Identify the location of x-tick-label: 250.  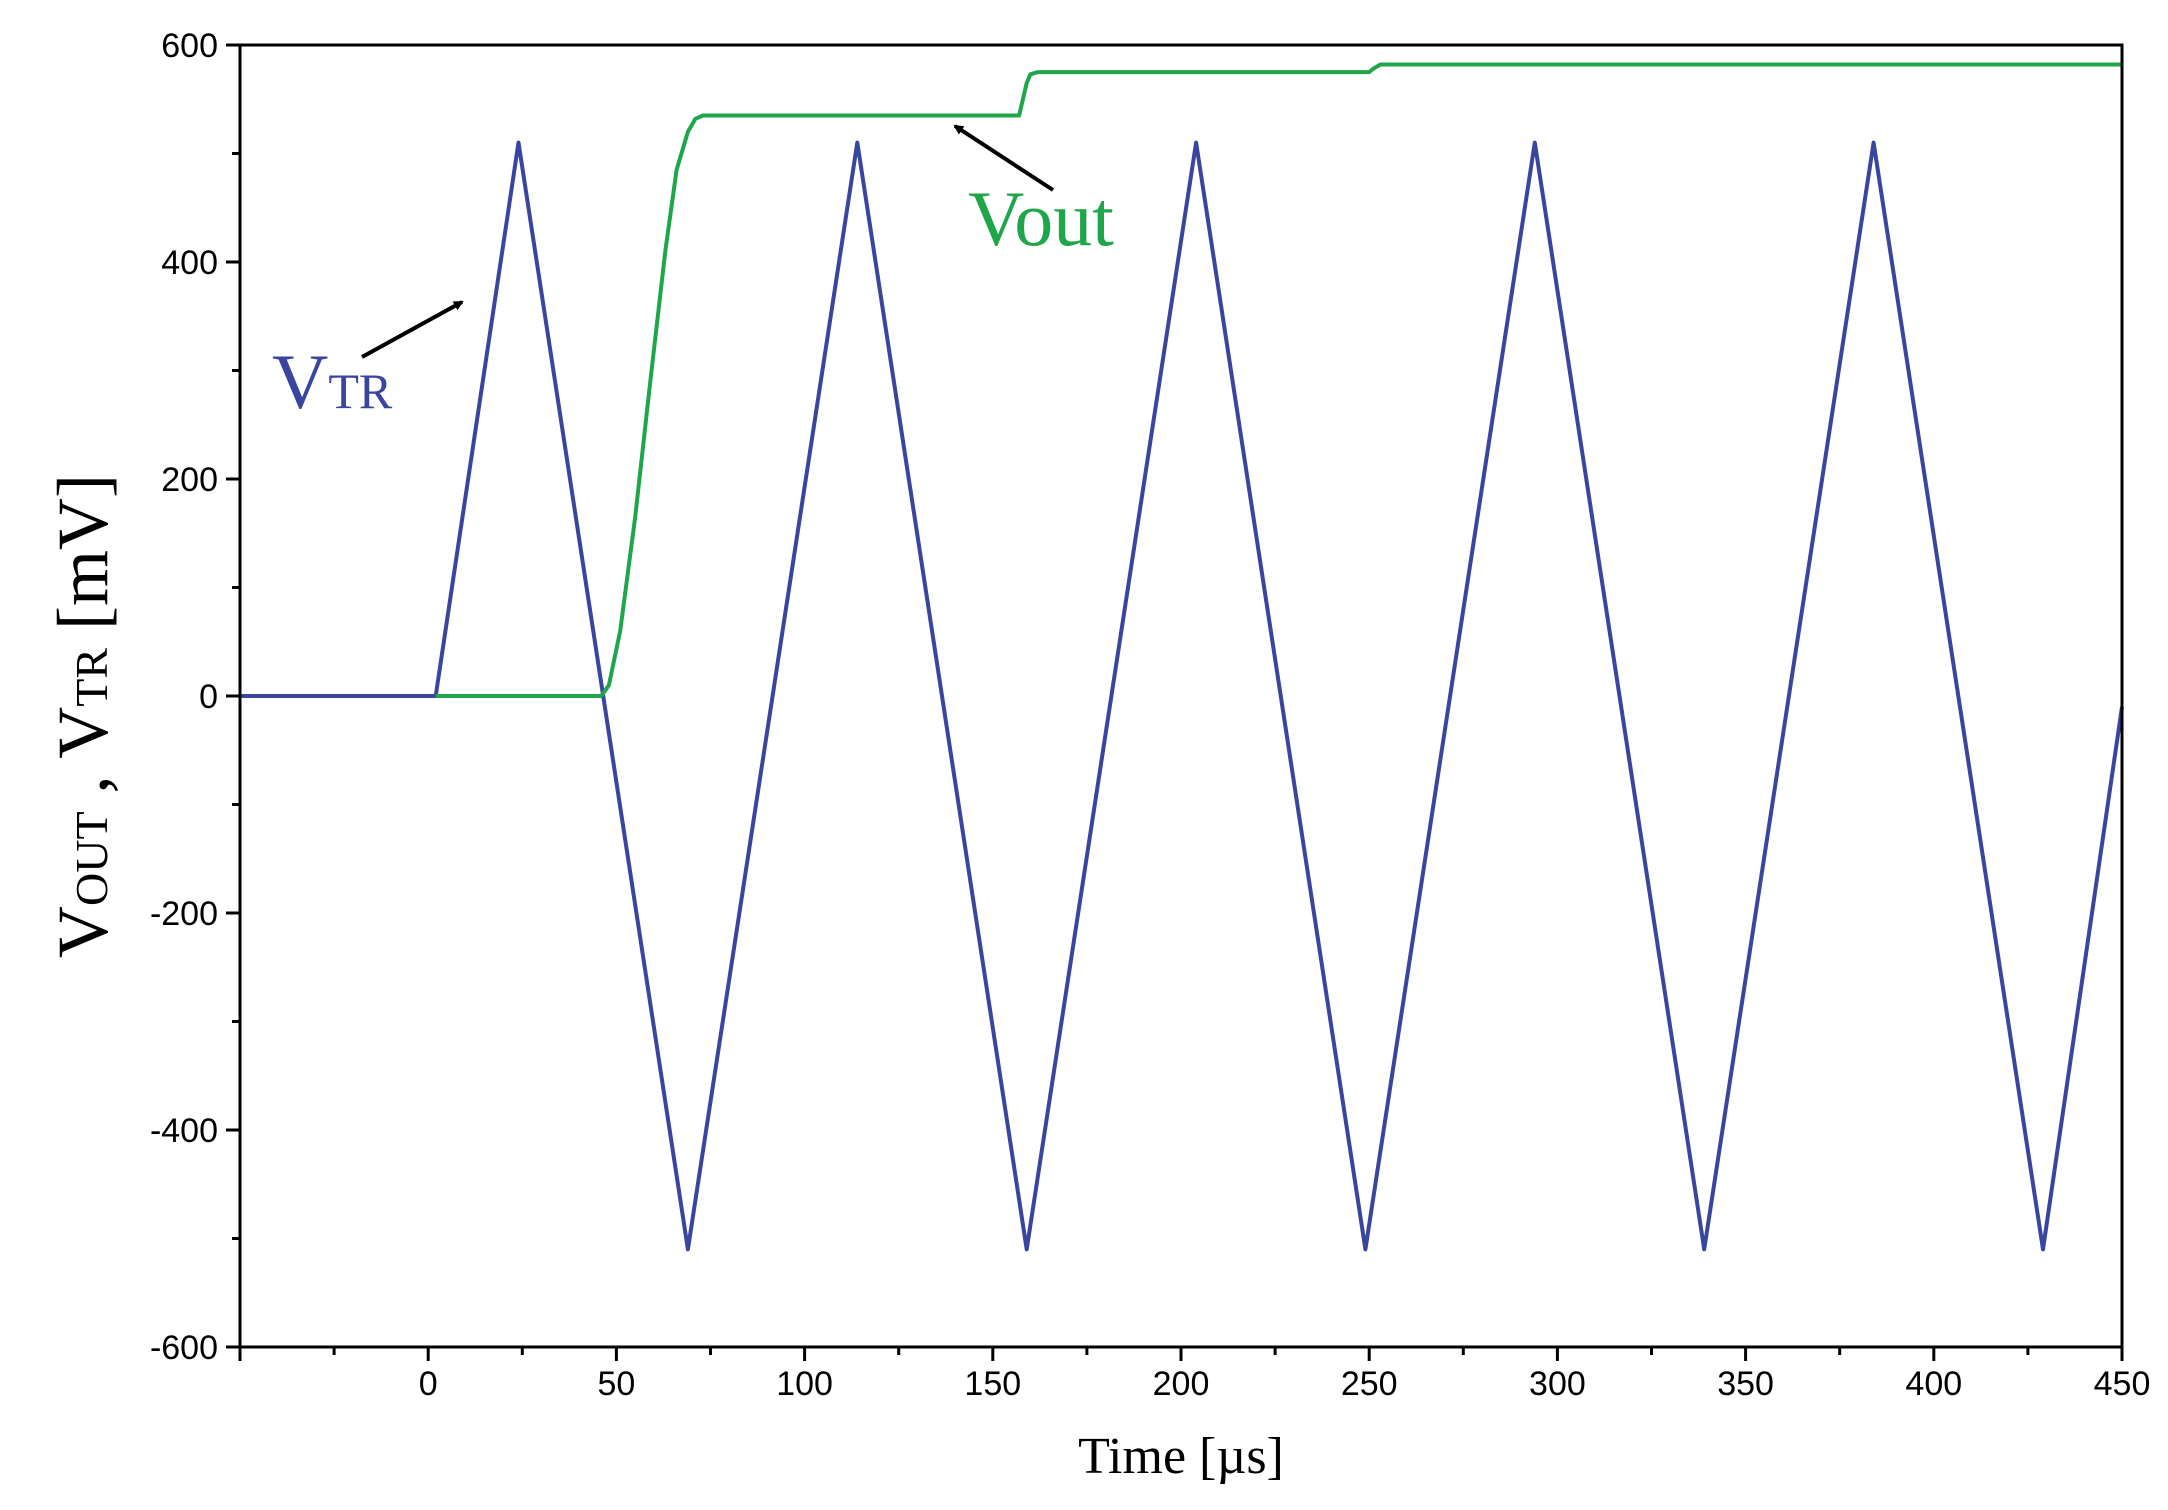
(1369, 1384).